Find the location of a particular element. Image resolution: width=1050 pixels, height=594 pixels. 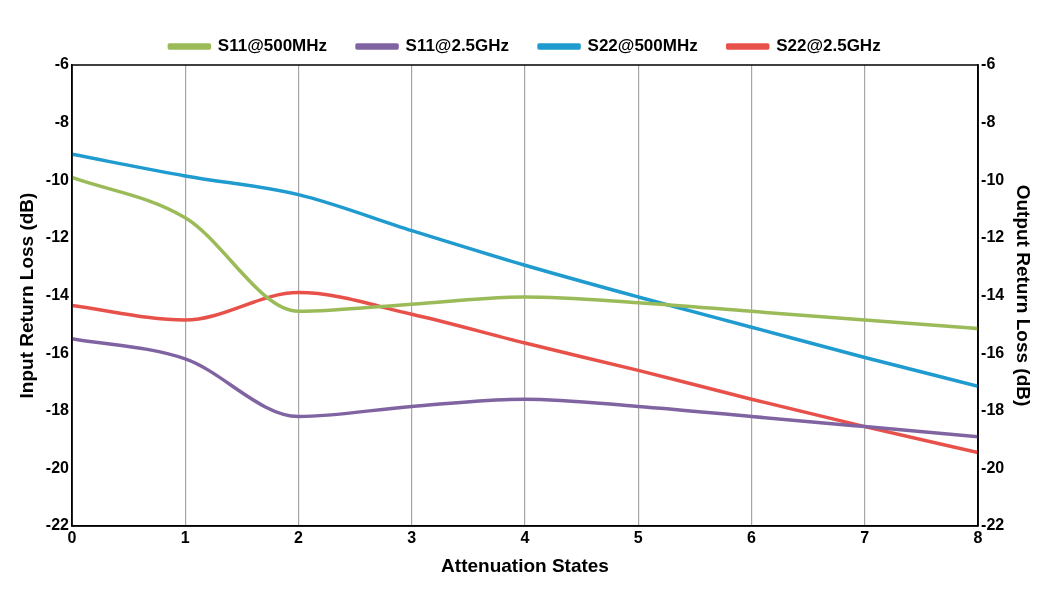

legend-label: S22@2.5GHz is located at coordinates (828, 46).